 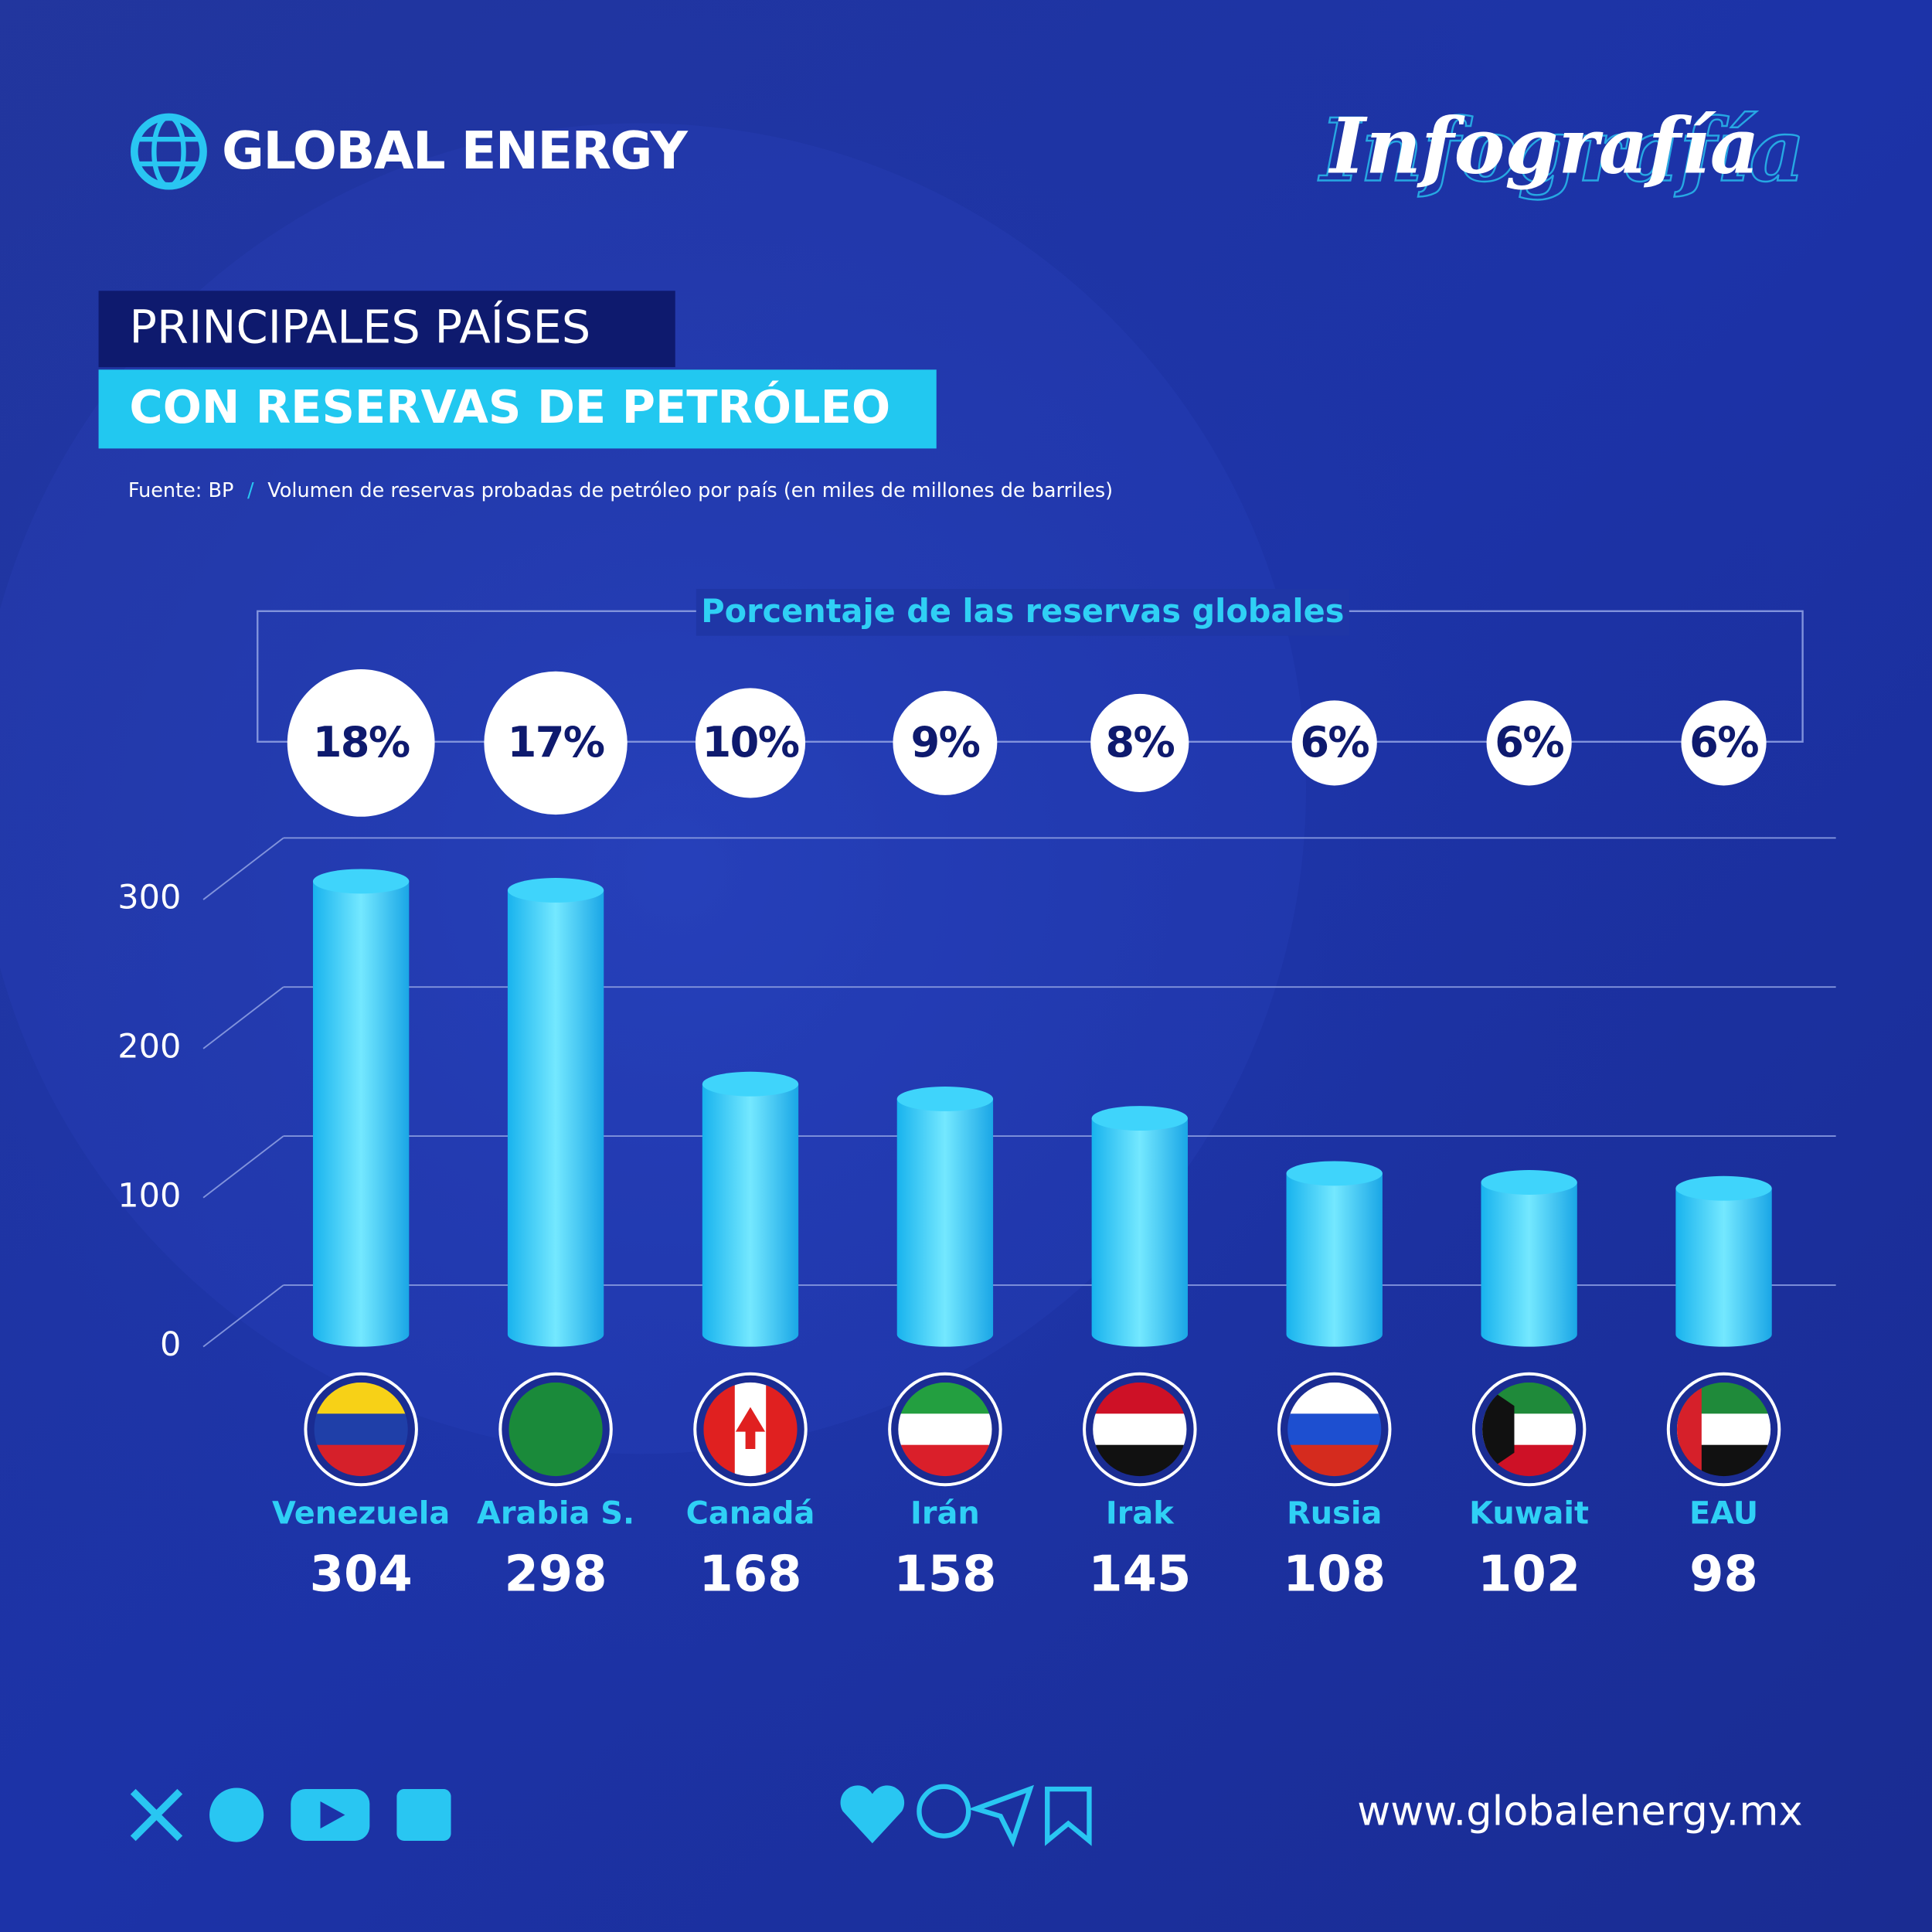 What do you see at coordinates (1069, 1816) in the screenshot?
I see `save-icon` at bounding box center [1069, 1816].